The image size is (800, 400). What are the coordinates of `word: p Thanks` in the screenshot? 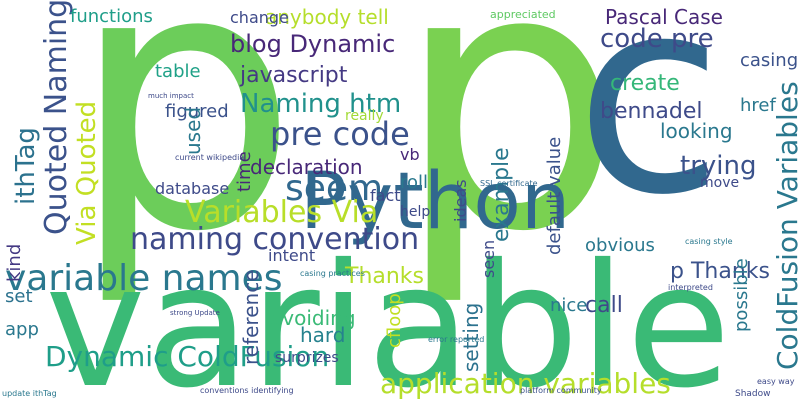 It's located at (720, 271).